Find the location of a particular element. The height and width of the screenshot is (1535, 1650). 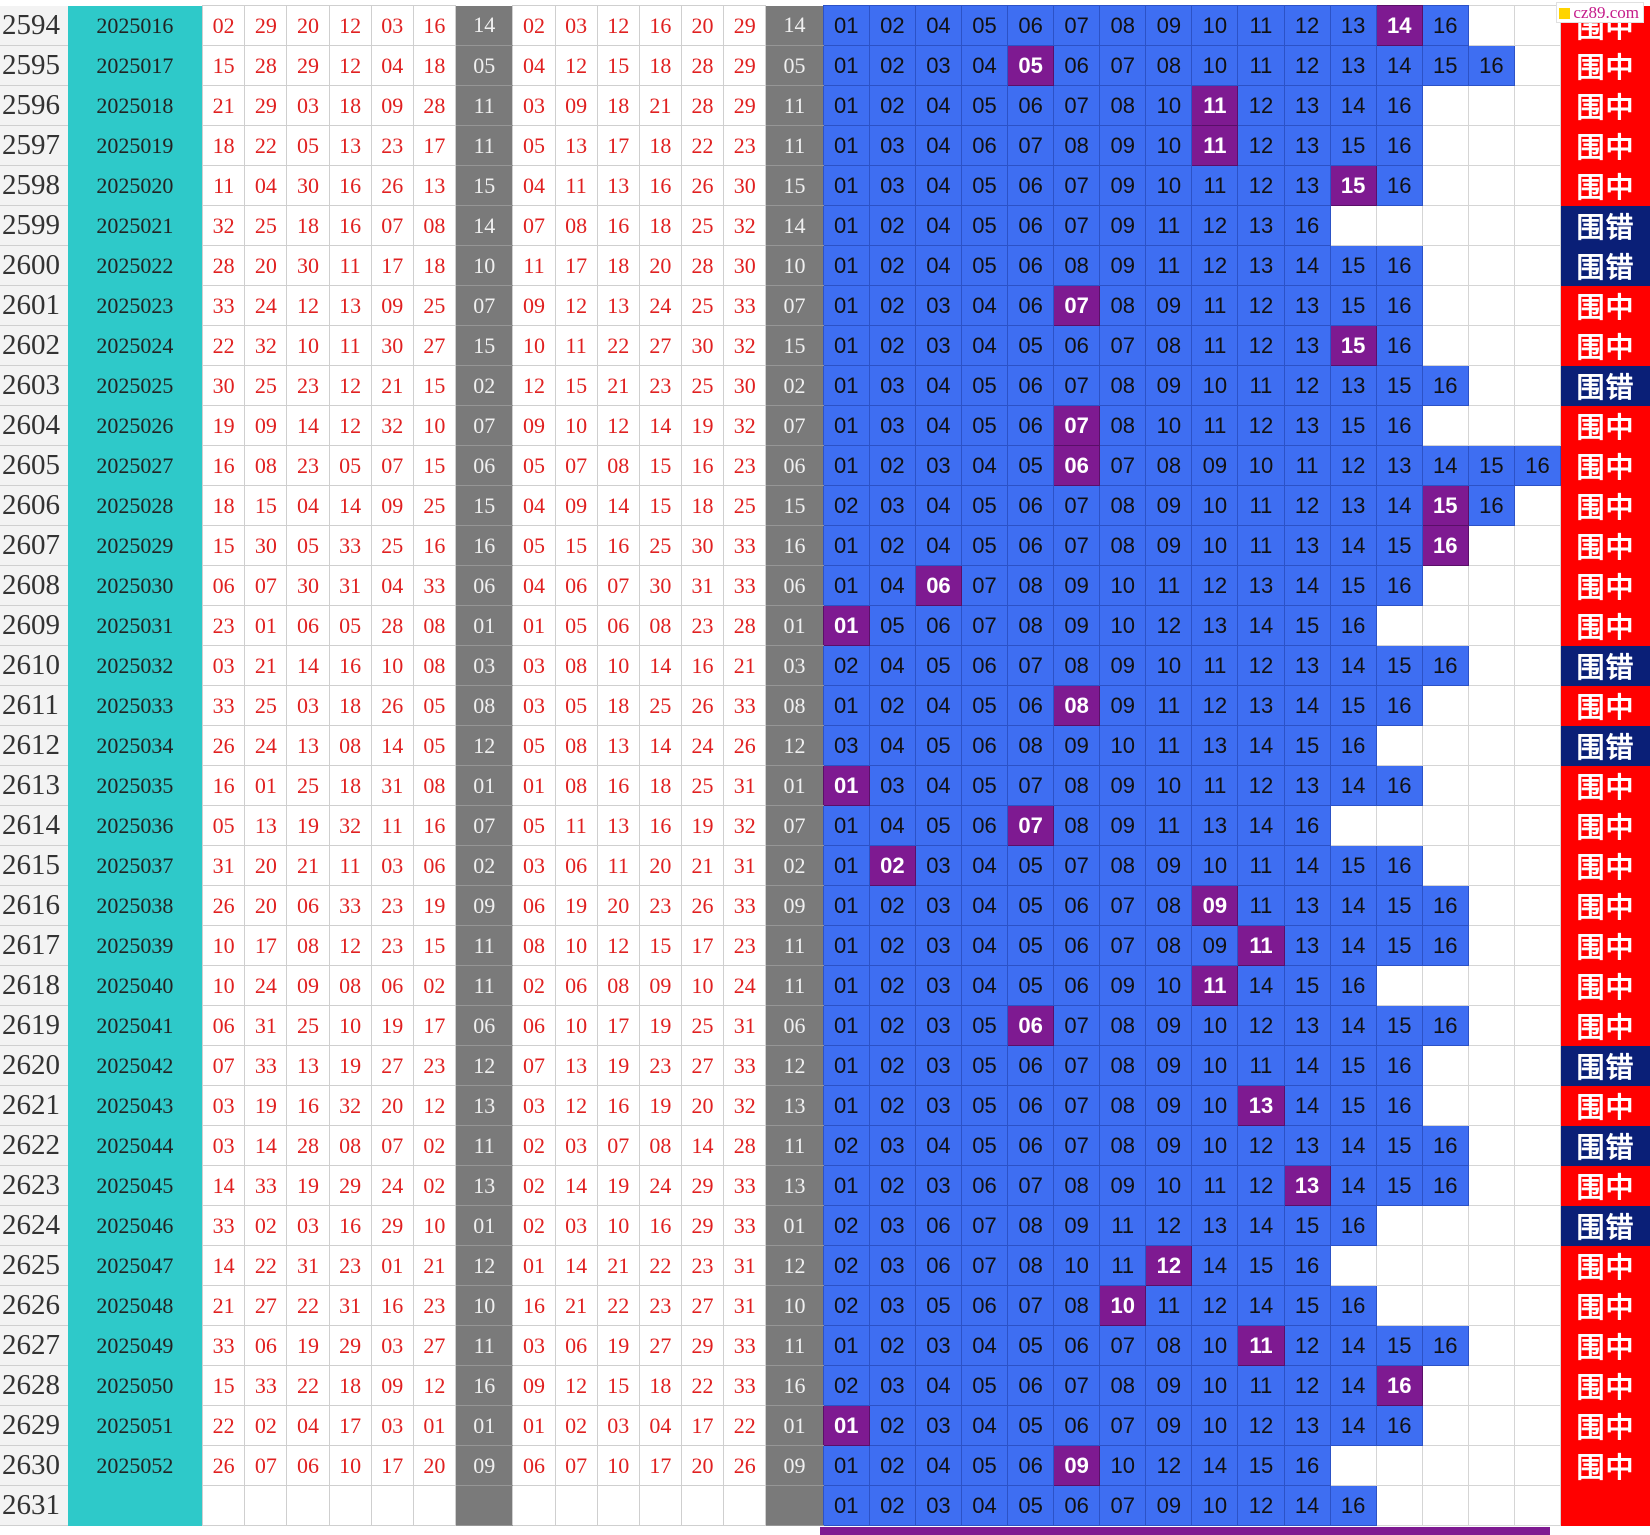

sorted-number-cell: 28 is located at coordinates (702, 65).